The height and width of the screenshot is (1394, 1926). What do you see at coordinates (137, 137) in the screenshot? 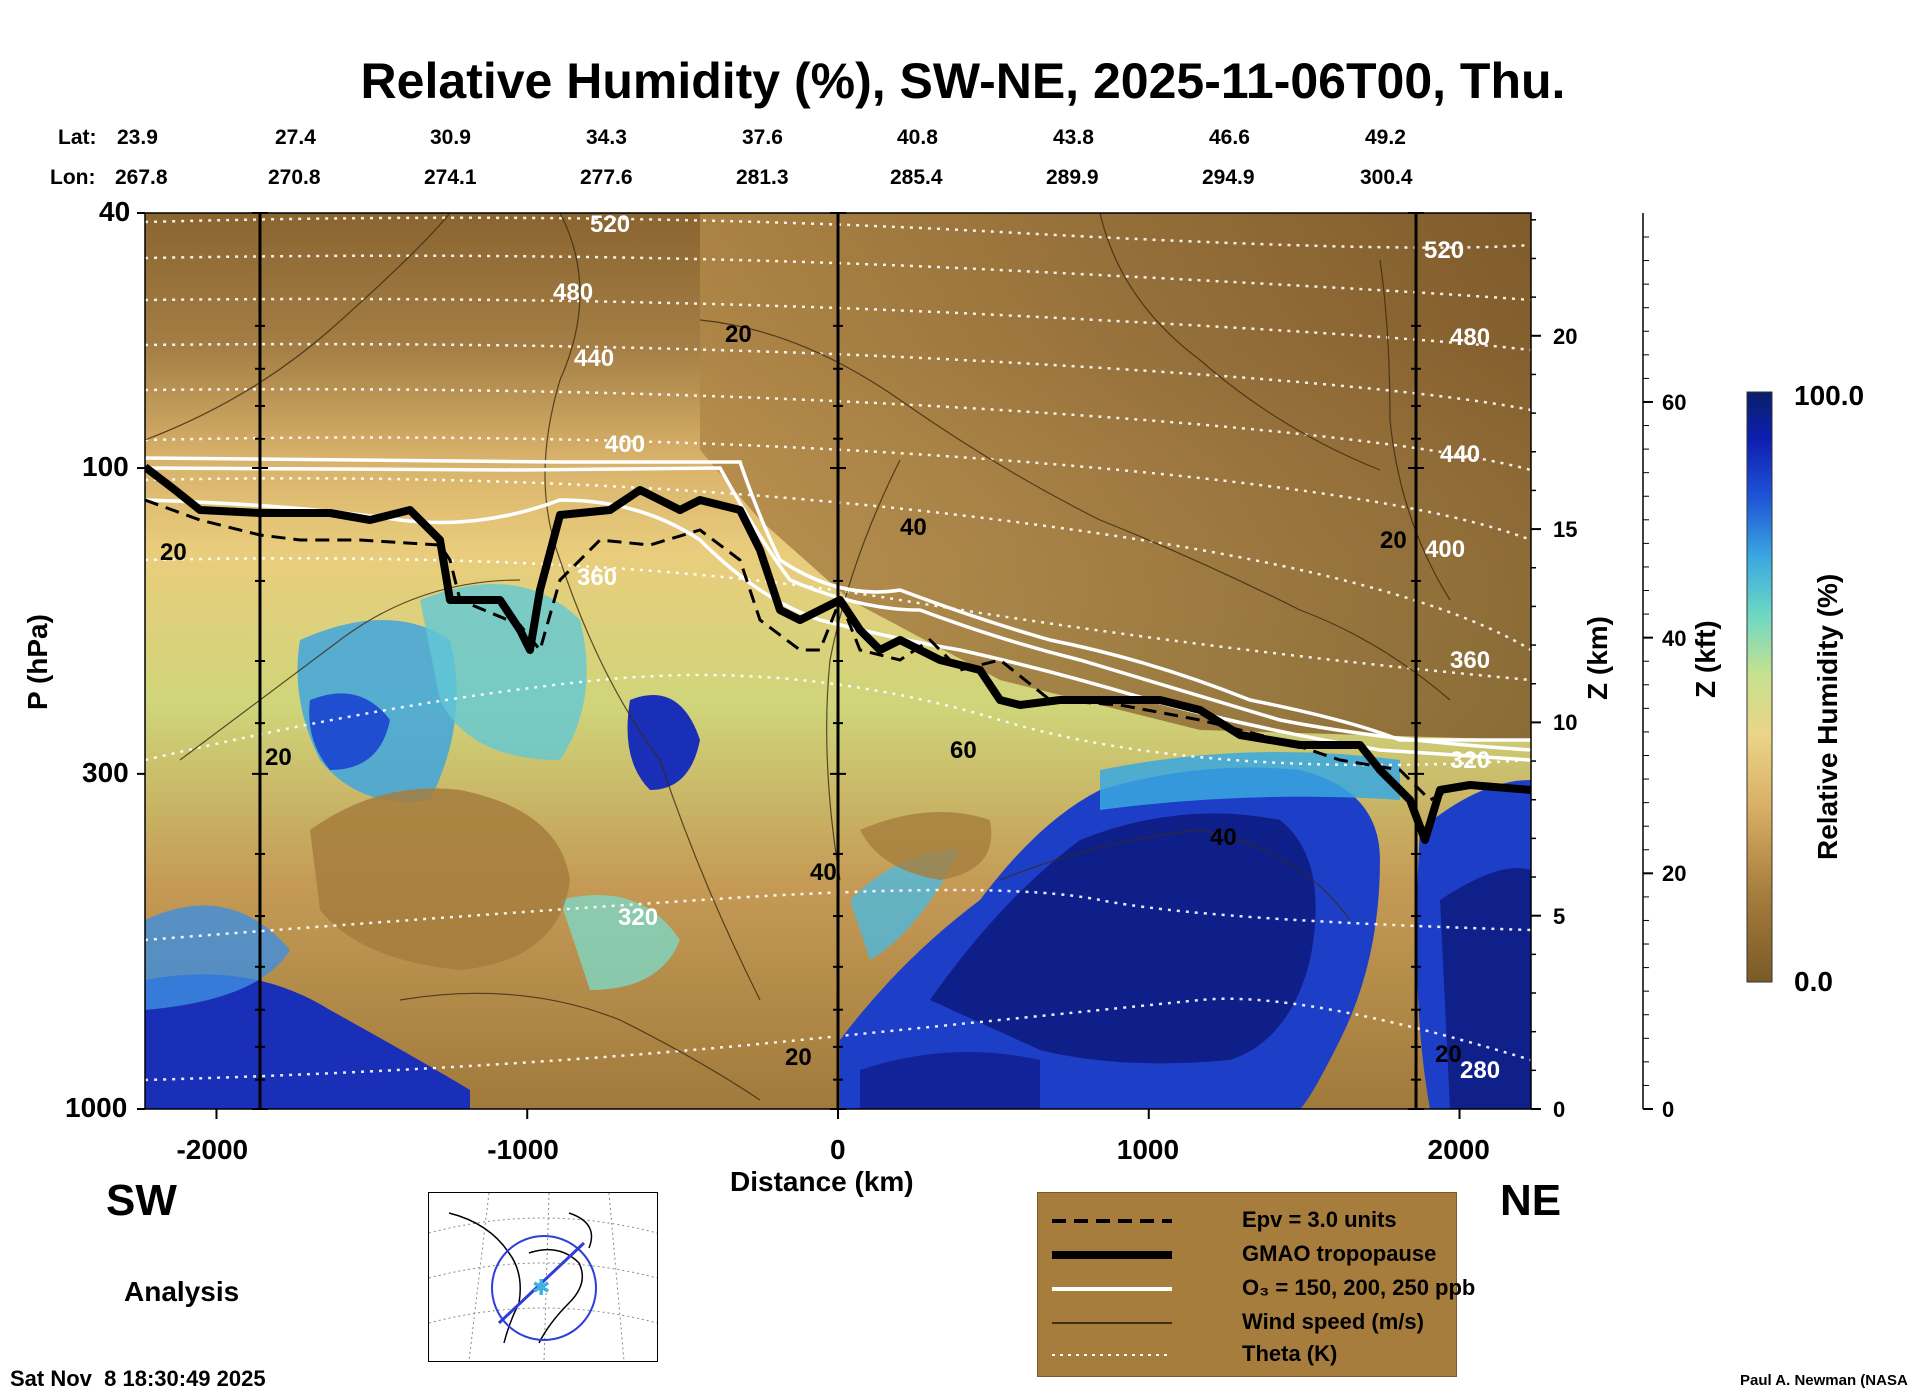
I see `lat-value: 23.9` at bounding box center [137, 137].